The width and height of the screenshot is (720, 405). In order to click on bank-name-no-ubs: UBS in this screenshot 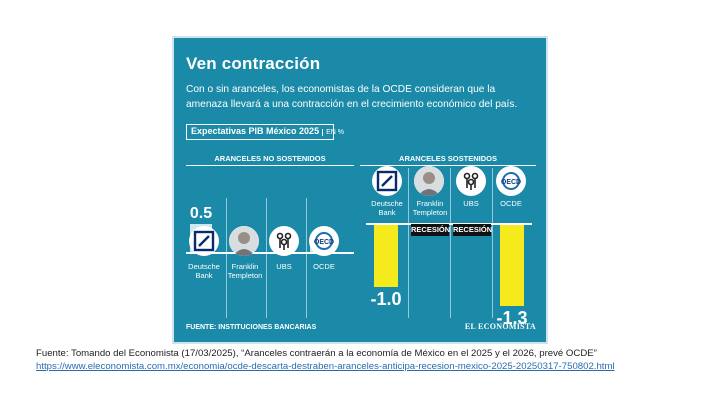, I will do `click(284, 266)`.